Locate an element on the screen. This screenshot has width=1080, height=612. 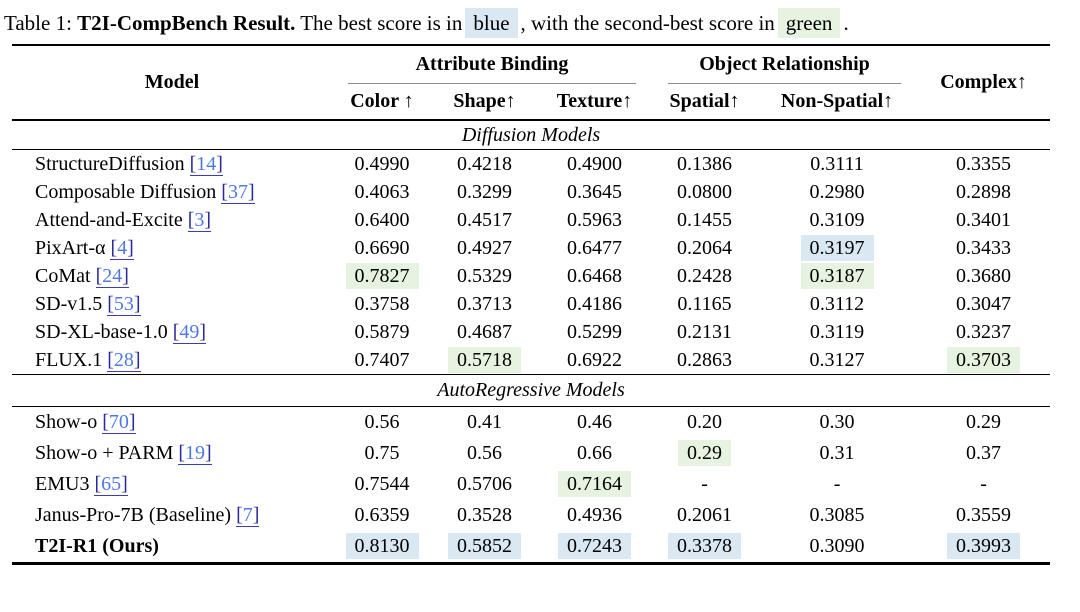
score-value: 0.37 is located at coordinates (984, 453).